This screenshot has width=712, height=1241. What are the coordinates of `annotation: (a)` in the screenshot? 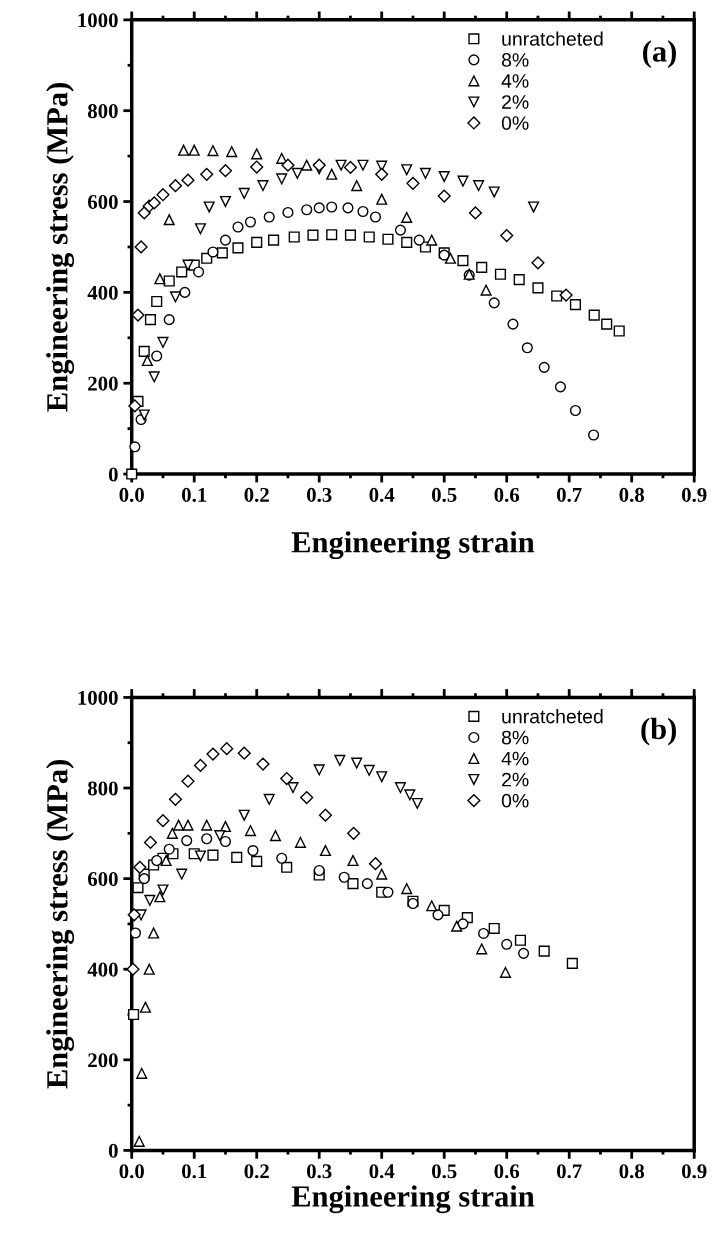 It's located at (659, 54).